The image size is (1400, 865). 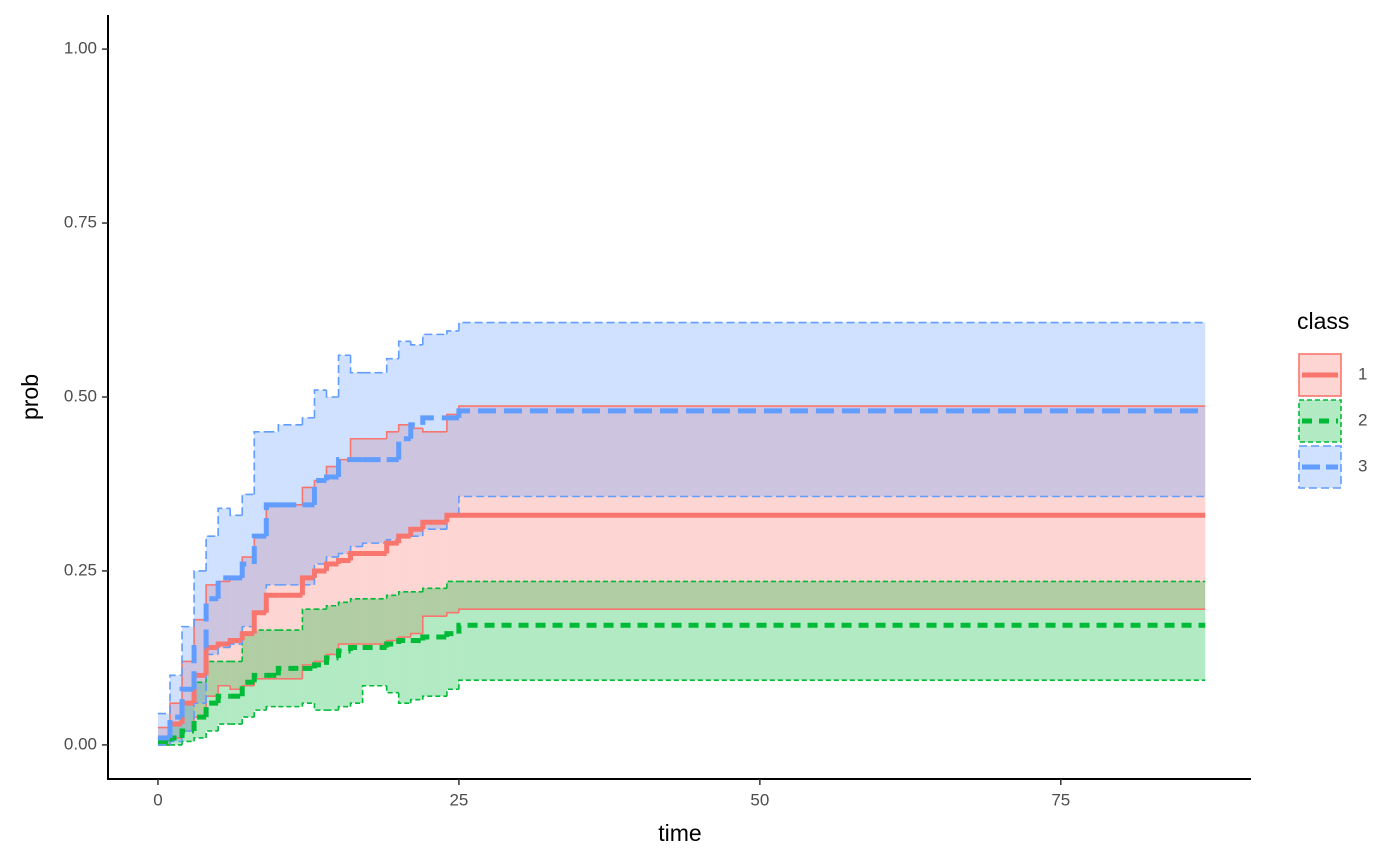 I want to click on y-tick-label: 0.75, so click(x=80, y=222).